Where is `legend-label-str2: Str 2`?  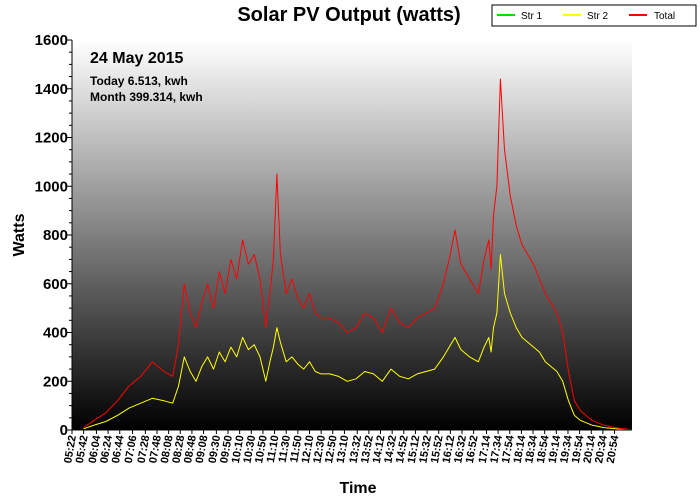 legend-label-str2: Str 2 is located at coordinates (598, 16).